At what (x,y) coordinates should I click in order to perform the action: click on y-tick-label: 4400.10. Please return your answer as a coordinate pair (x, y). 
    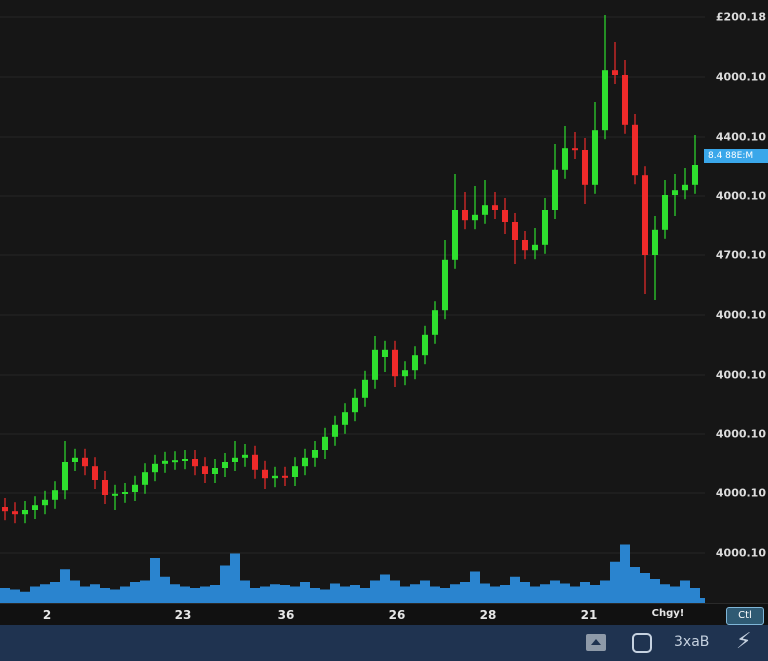
    Looking at the image, I should click on (740, 137).